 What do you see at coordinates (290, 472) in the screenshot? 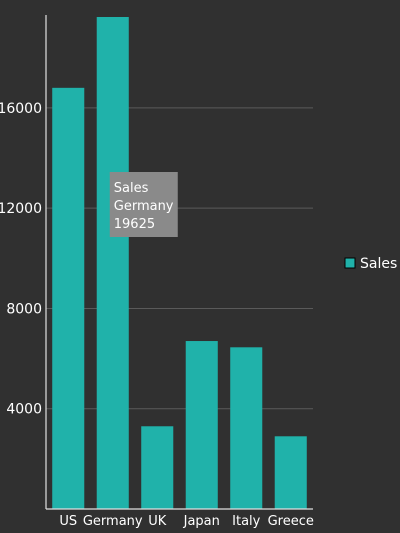
I see `bar-greece` at bounding box center [290, 472].